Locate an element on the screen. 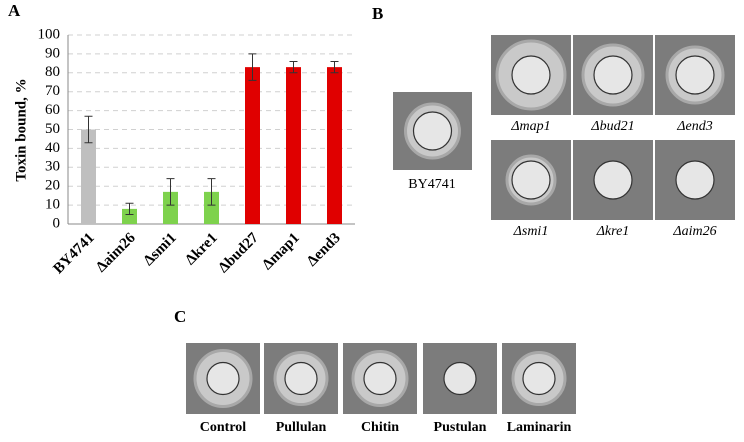  image-caption: Control is located at coordinates (223, 427).